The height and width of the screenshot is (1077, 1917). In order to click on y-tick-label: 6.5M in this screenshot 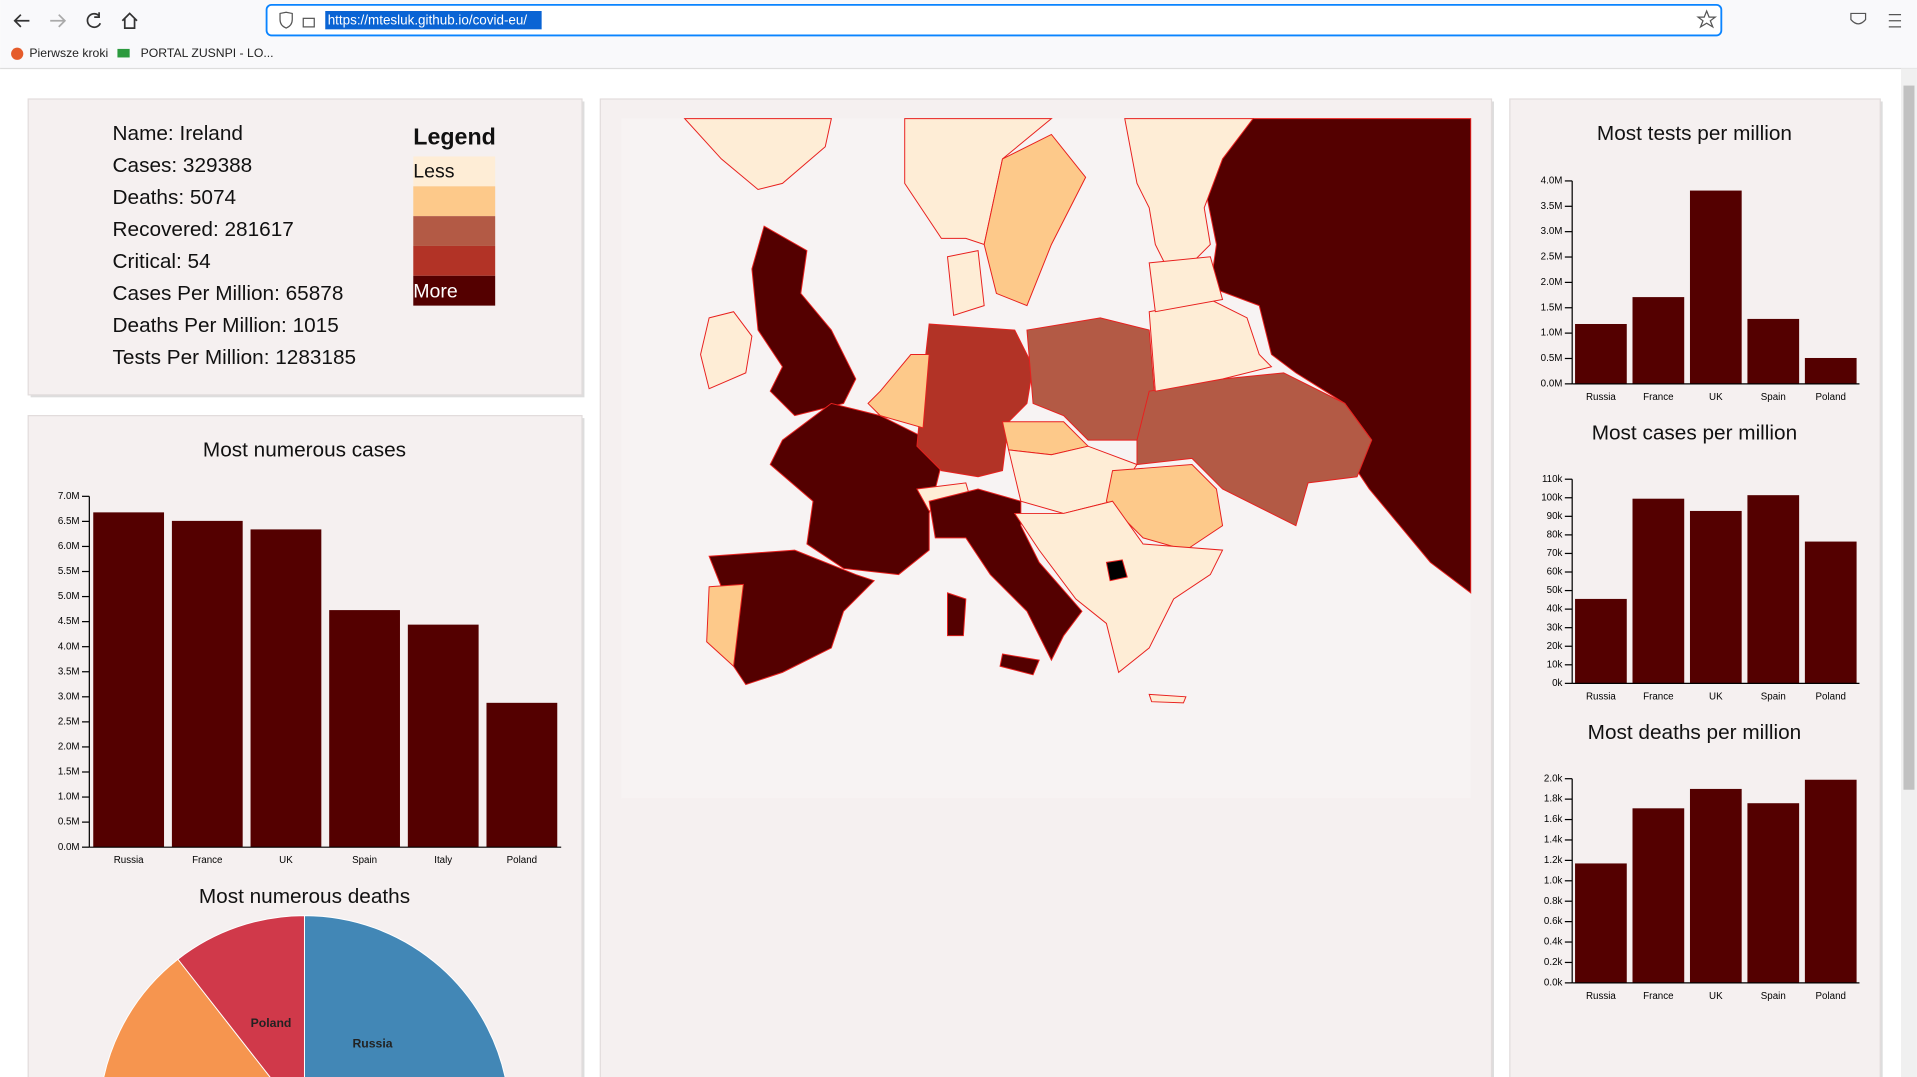, I will do `click(69, 521)`.